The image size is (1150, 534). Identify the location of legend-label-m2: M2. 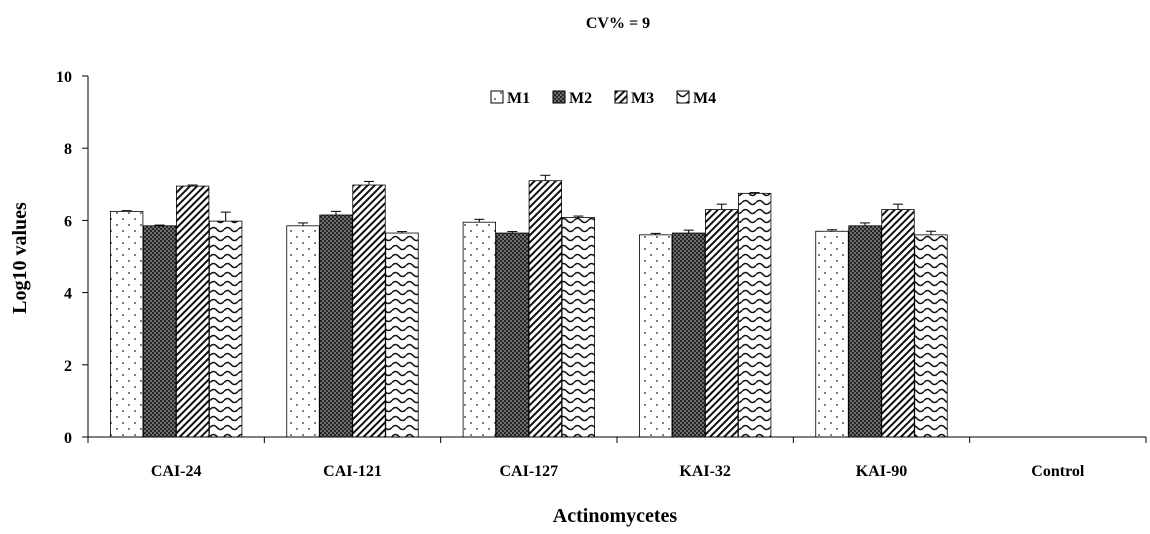
(580, 98).